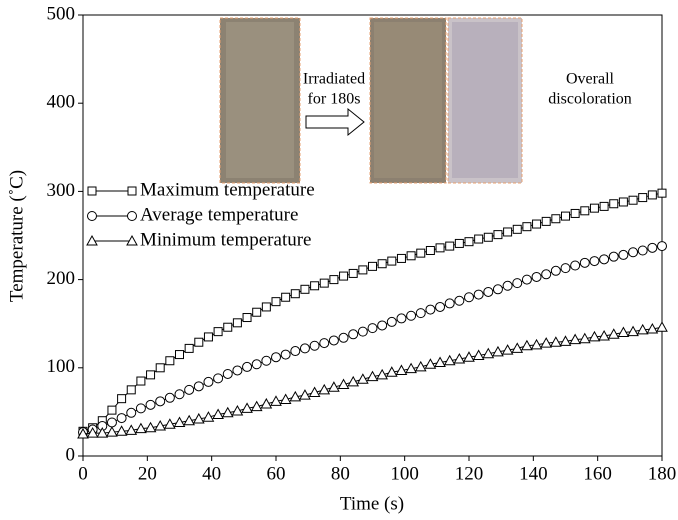  Describe the element at coordinates (147, 473) in the screenshot. I see `x-tick-label: 20` at that location.